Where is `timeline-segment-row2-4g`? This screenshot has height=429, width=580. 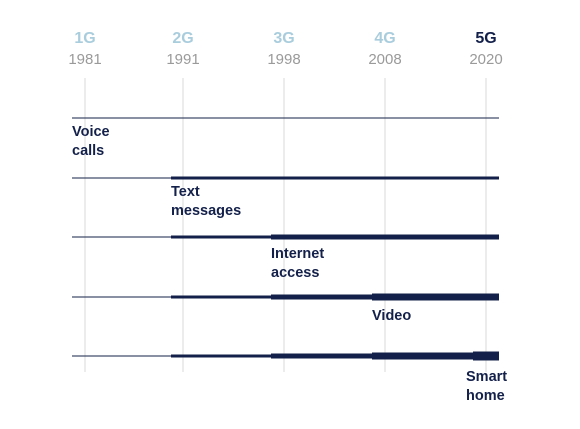 timeline-segment-row2-4g is located at coordinates (422, 178).